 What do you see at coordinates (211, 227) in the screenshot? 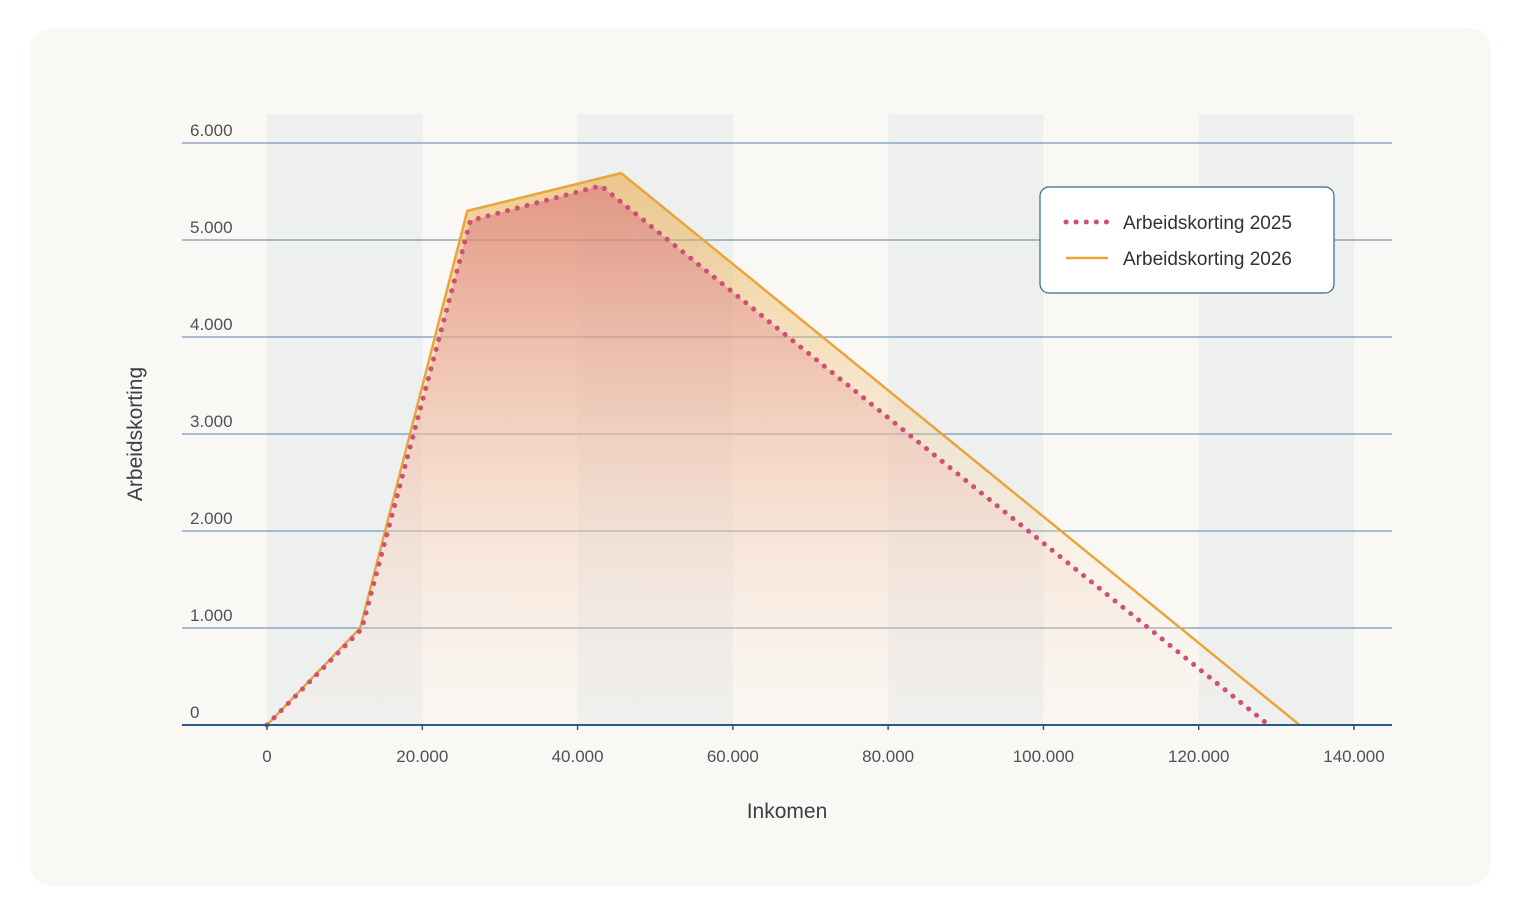
I see `y-tick-label: 5.000` at bounding box center [211, 227].